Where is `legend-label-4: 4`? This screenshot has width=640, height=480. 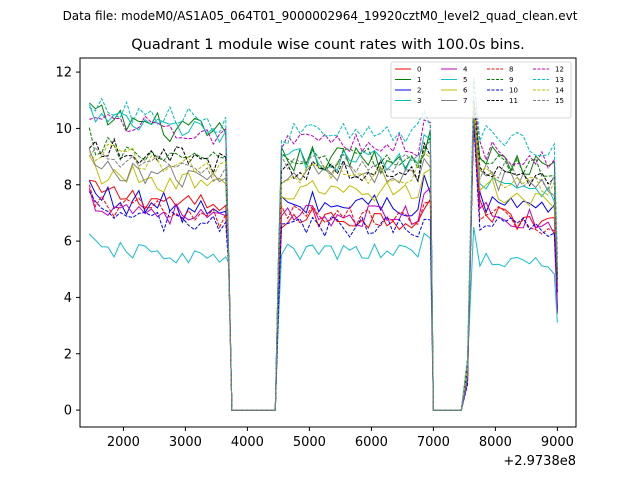 legend-label-4: 4 is located at coordinates (465, 70).